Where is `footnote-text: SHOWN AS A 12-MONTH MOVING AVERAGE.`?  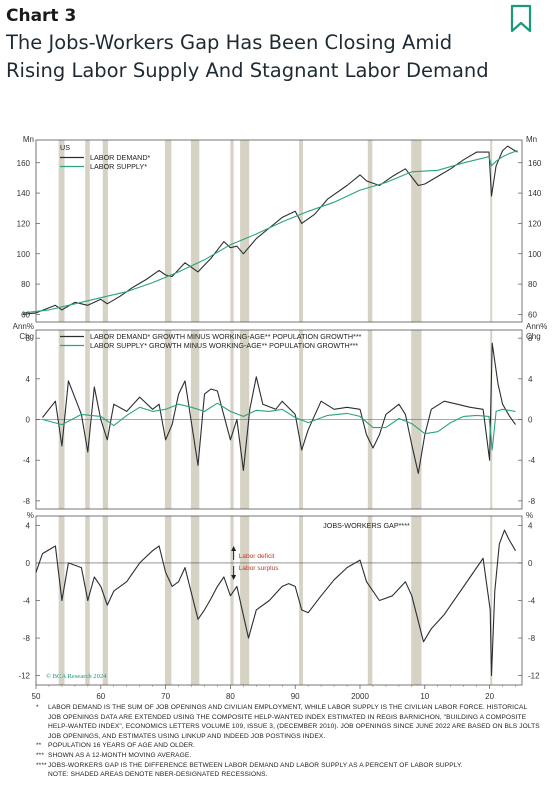
footnote-text: SHOWN AS A 12-MONTH MOVING AVERAGE. is located at coordinates (120, 755).